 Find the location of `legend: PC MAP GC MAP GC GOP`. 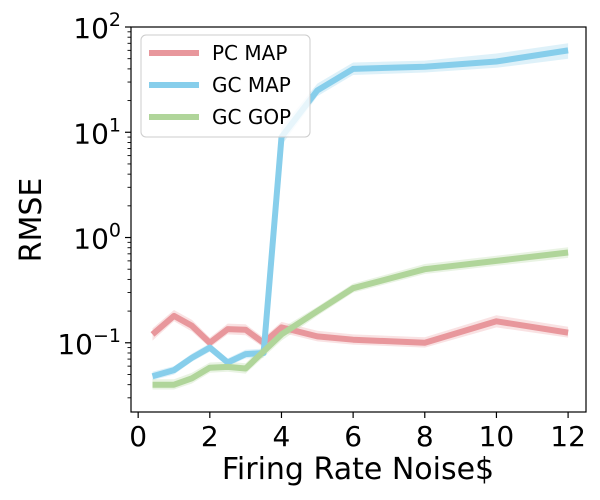

legend: PC MAP GC MAP GC GOP is located at coordinates (225, 86).